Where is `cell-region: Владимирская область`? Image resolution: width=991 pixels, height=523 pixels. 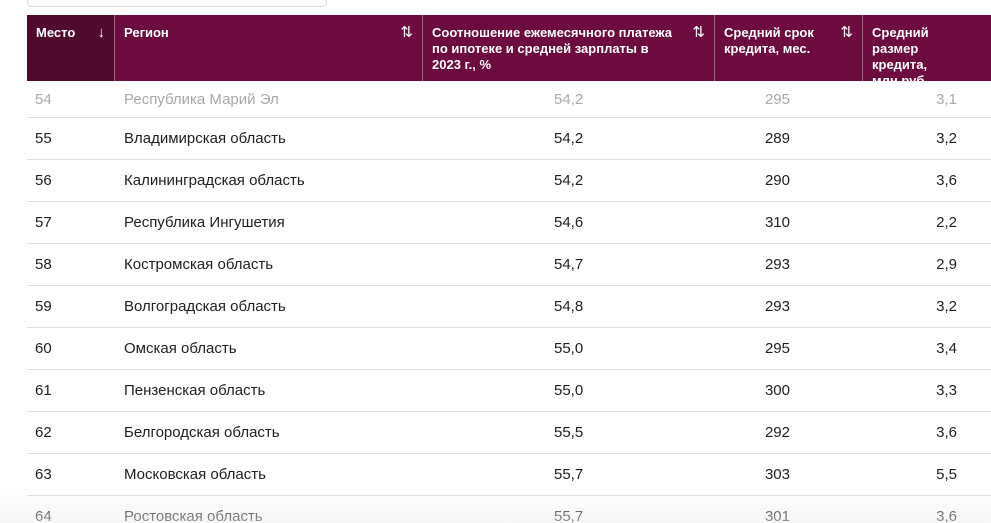 cell-region: Владимирская область is located at coordinates (205, 138).